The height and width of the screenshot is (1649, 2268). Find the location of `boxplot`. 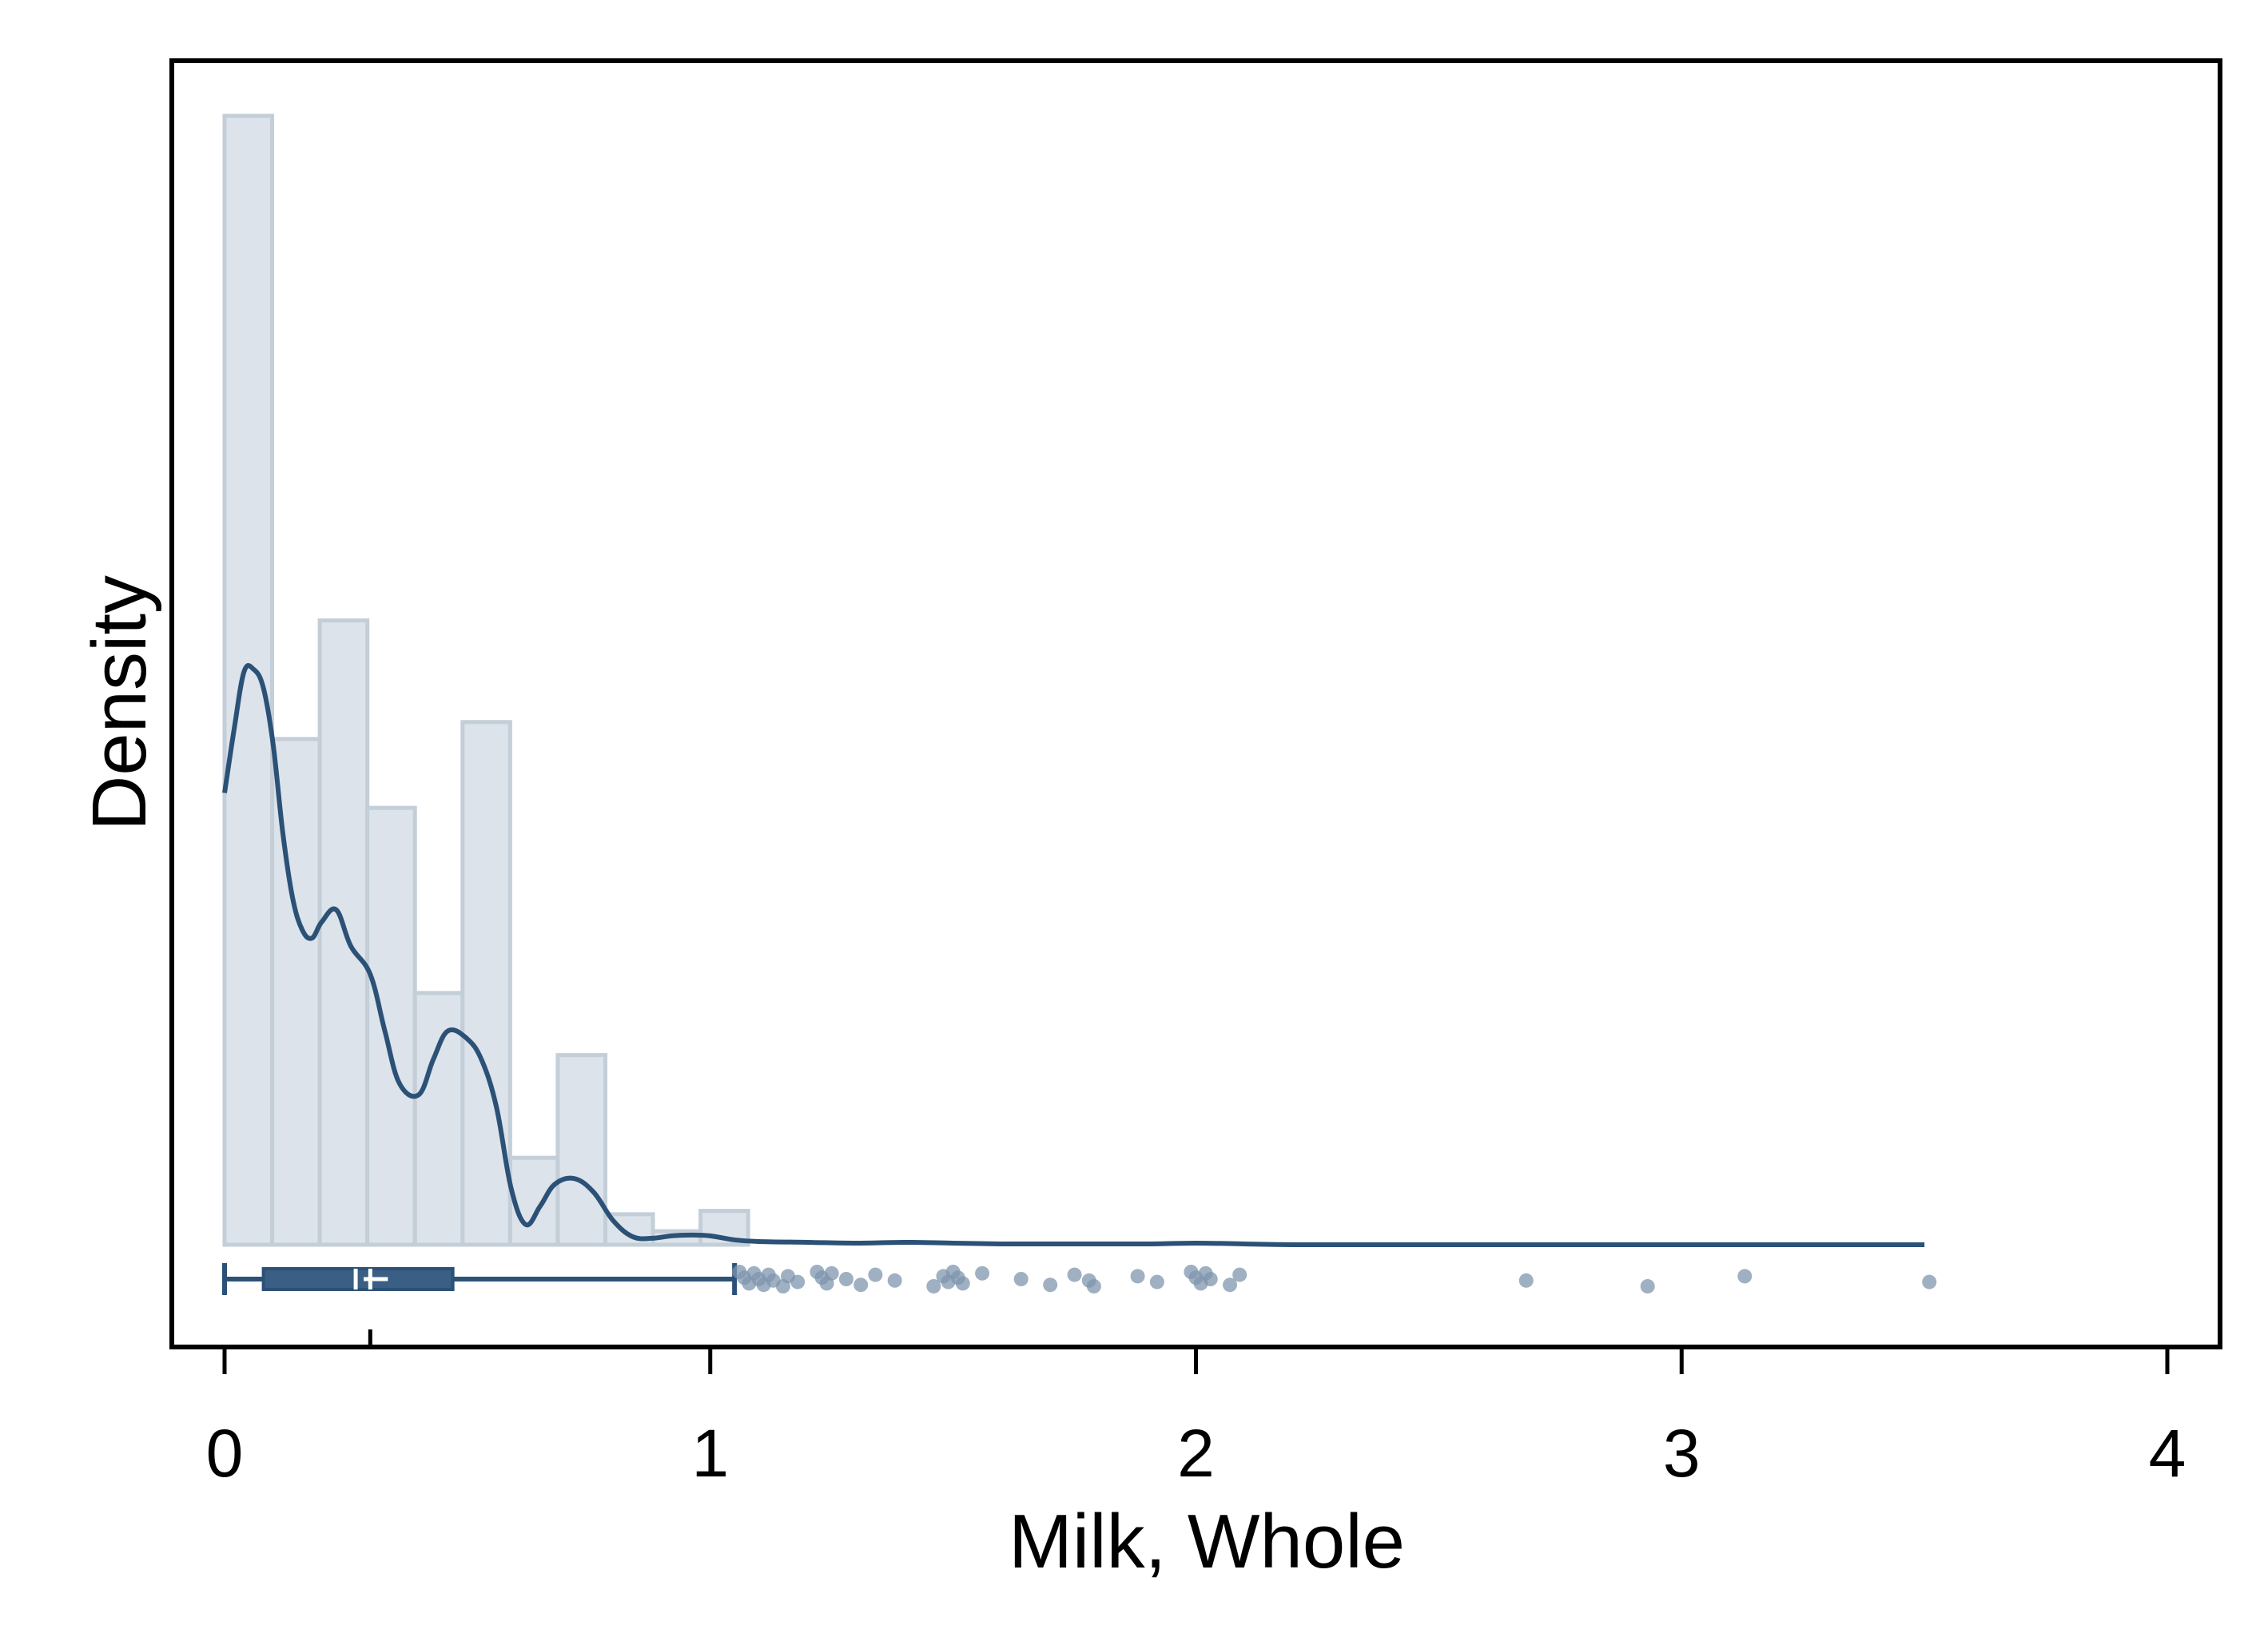

boxplot is located at coordinates (480, 1279).